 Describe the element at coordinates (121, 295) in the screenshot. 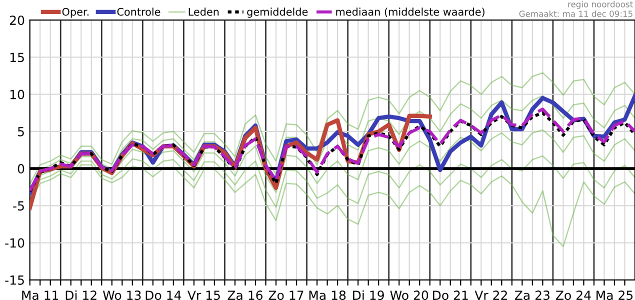

I see `x-tick-label: Wo 13` at that location.